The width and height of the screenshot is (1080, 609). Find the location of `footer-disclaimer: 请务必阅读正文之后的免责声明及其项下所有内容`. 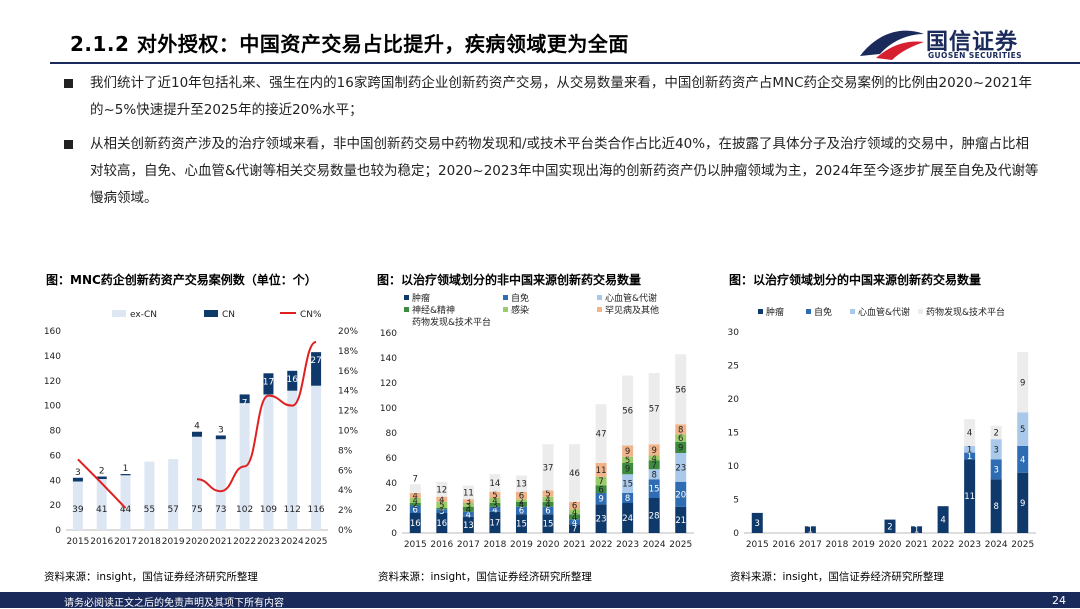

footer-disclaimer: 请务必阅读正文之后的免责声明及其项下所有内容 is located at coordinates (174, 603).